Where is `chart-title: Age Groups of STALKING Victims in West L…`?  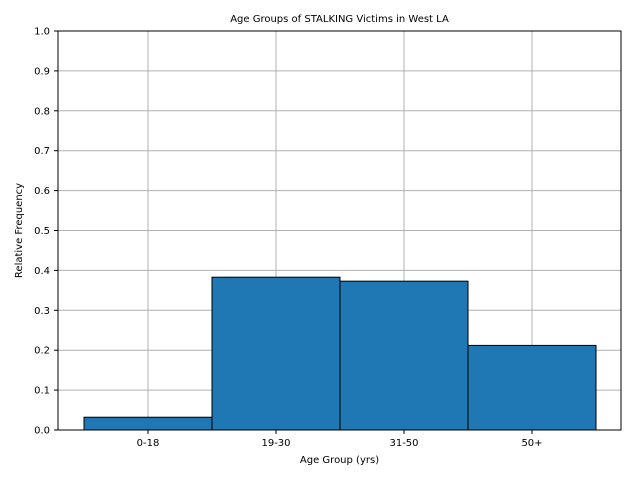 chart-title: Age Groups of STALKING Victims in West L… is located at coordinates (339, 19).